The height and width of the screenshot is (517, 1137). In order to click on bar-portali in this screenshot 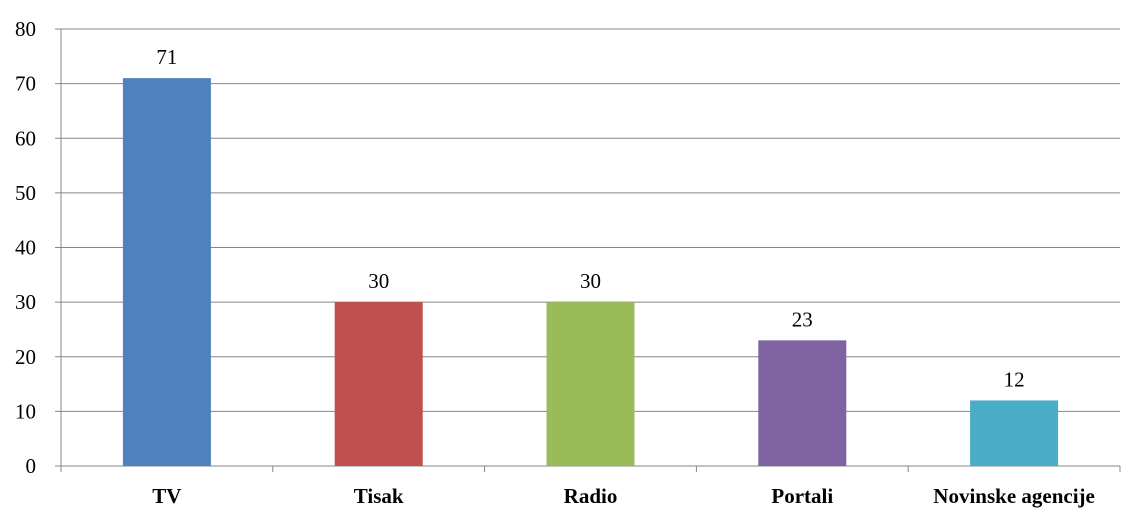, I will do `click(802, 403)`.